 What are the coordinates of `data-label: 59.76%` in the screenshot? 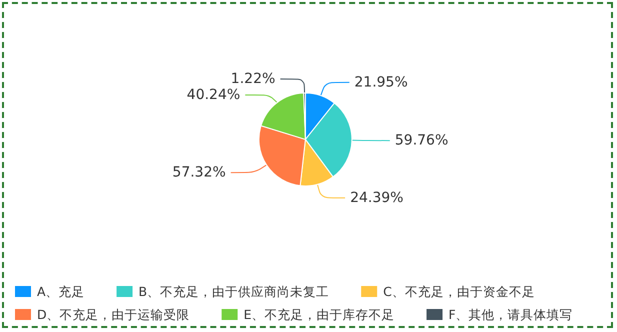 It's located at (421, 140).